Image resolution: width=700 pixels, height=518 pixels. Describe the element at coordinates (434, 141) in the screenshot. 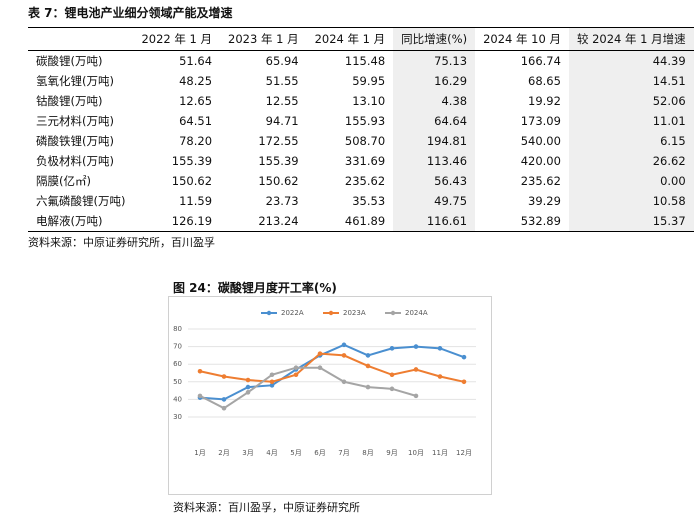

I see `table-cell: 194.81` at that location.